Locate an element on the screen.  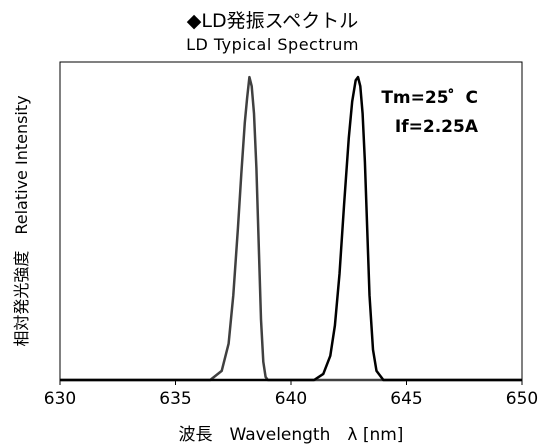
annotation-temperature: Tm=25゜C is located at coordinates (429, 97).